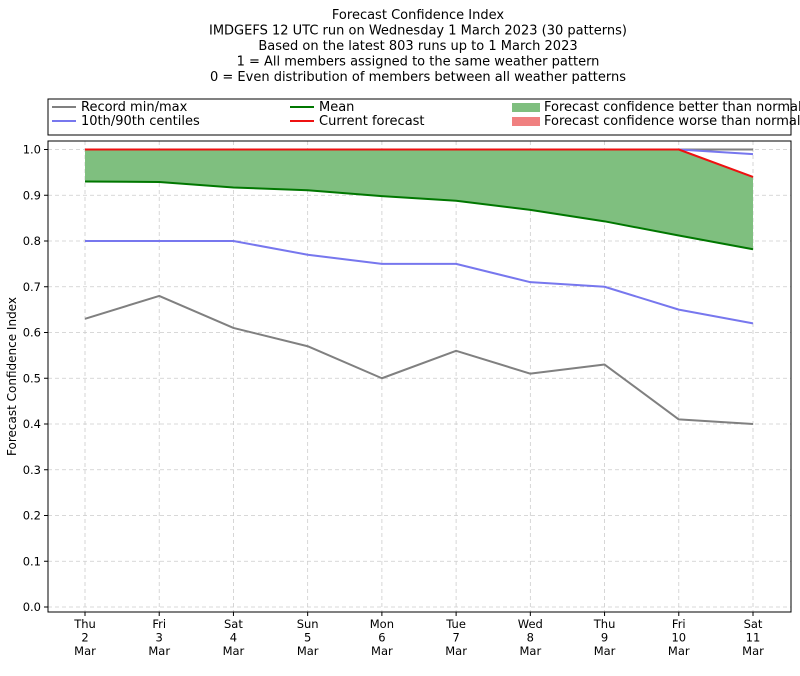 The width and height of the screenshot is (800, 676). I want to click on y-tick-label: 0.7, so click(32, 287).